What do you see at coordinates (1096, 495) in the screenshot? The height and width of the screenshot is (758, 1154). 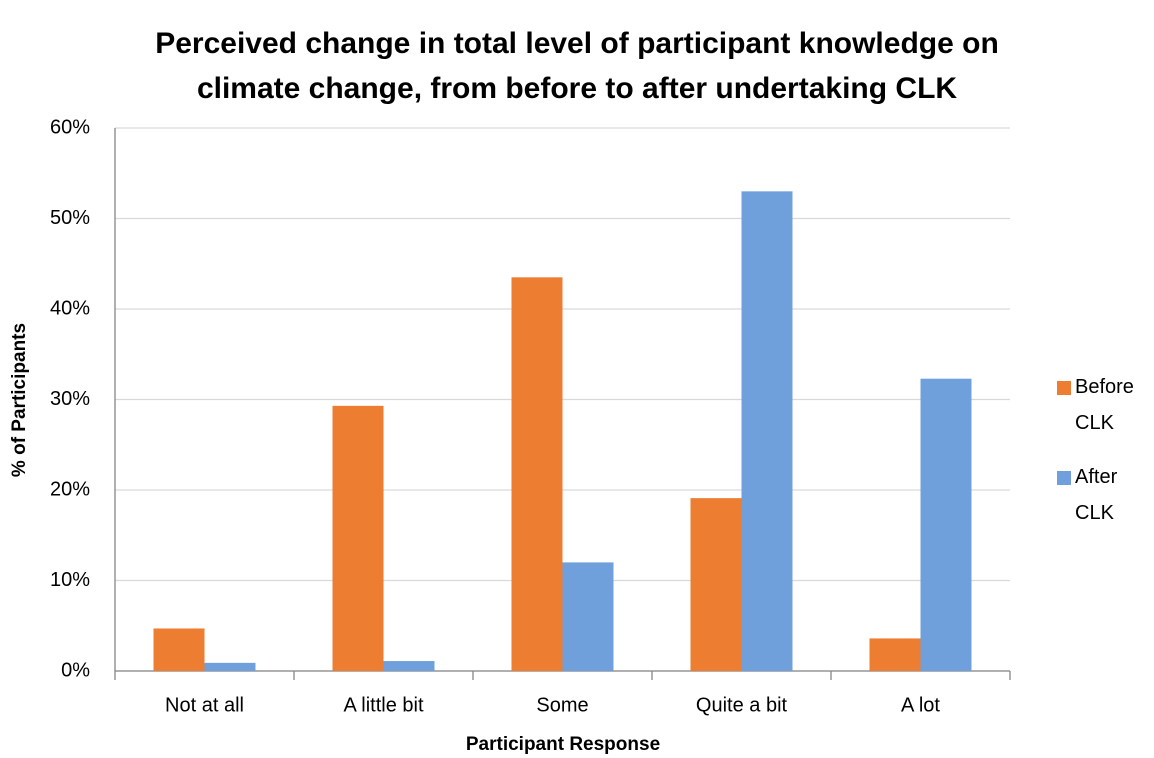 I see `legend-label: After CLK` at bounding box center [1096, 495].